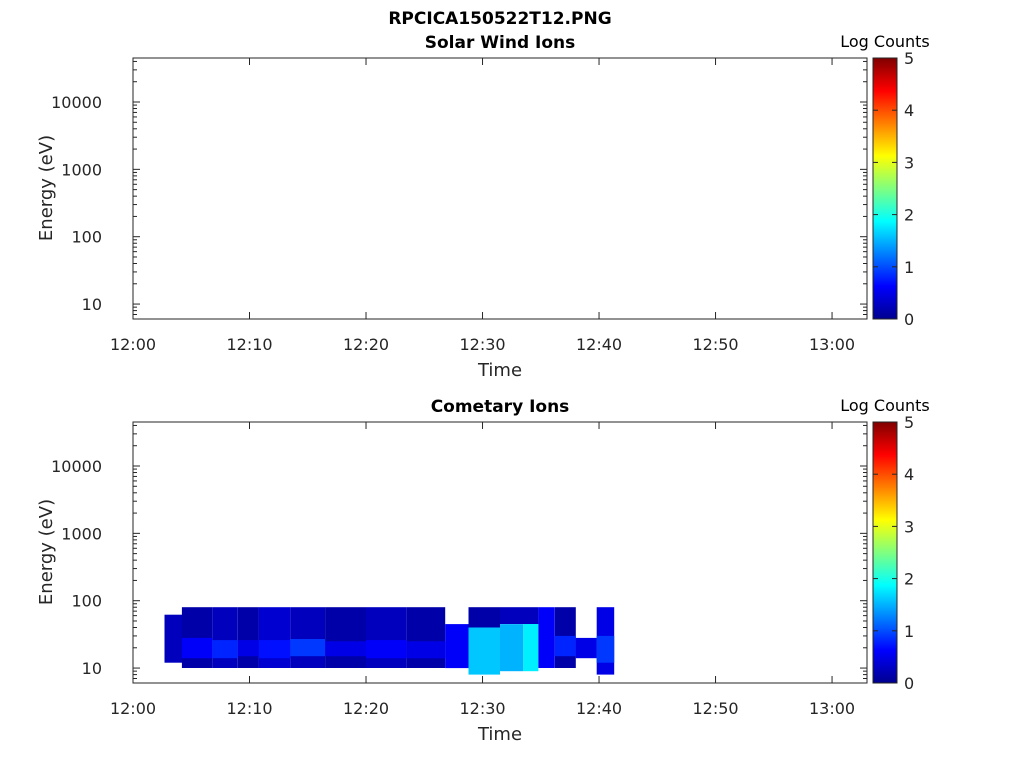 The width and height of the screenshot is (1024, 772). I want to click on heatmap-cells, so click(389, 641).